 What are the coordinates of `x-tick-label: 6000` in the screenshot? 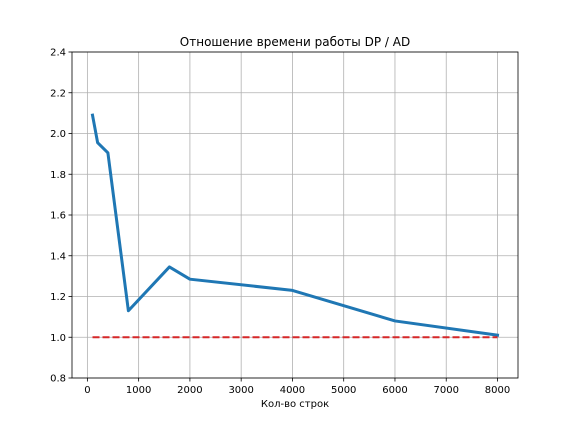 It's located at (394, 390).